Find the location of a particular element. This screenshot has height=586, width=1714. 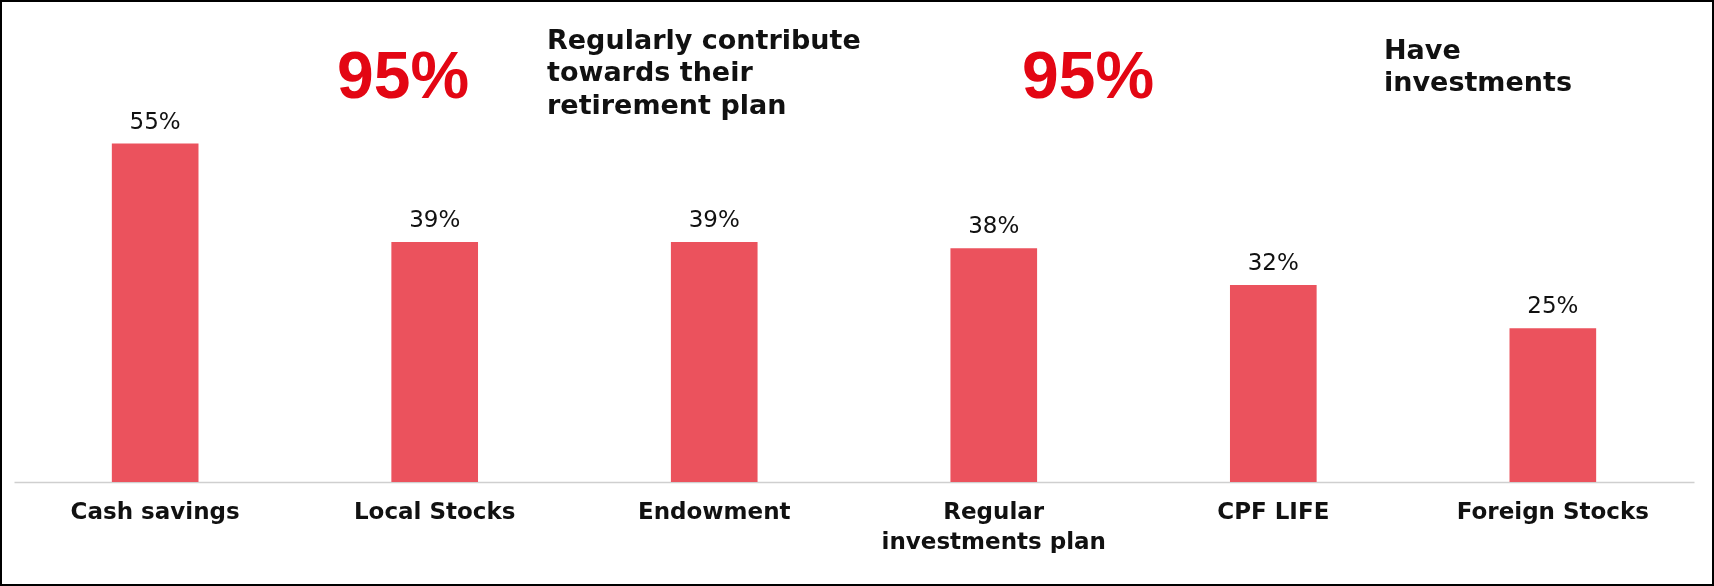

x-tick-label: CPF LIFE is located at coordinates (1273, 510).